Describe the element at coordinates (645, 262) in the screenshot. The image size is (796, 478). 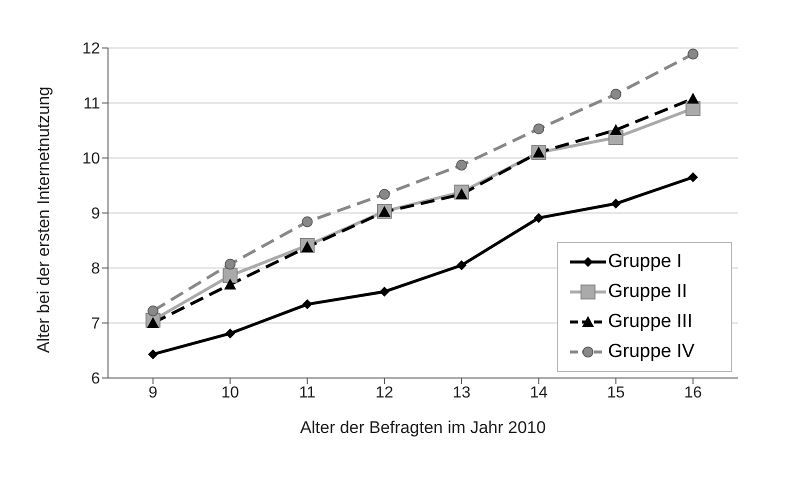
I see `legend-label: Gruppe I` at that location.